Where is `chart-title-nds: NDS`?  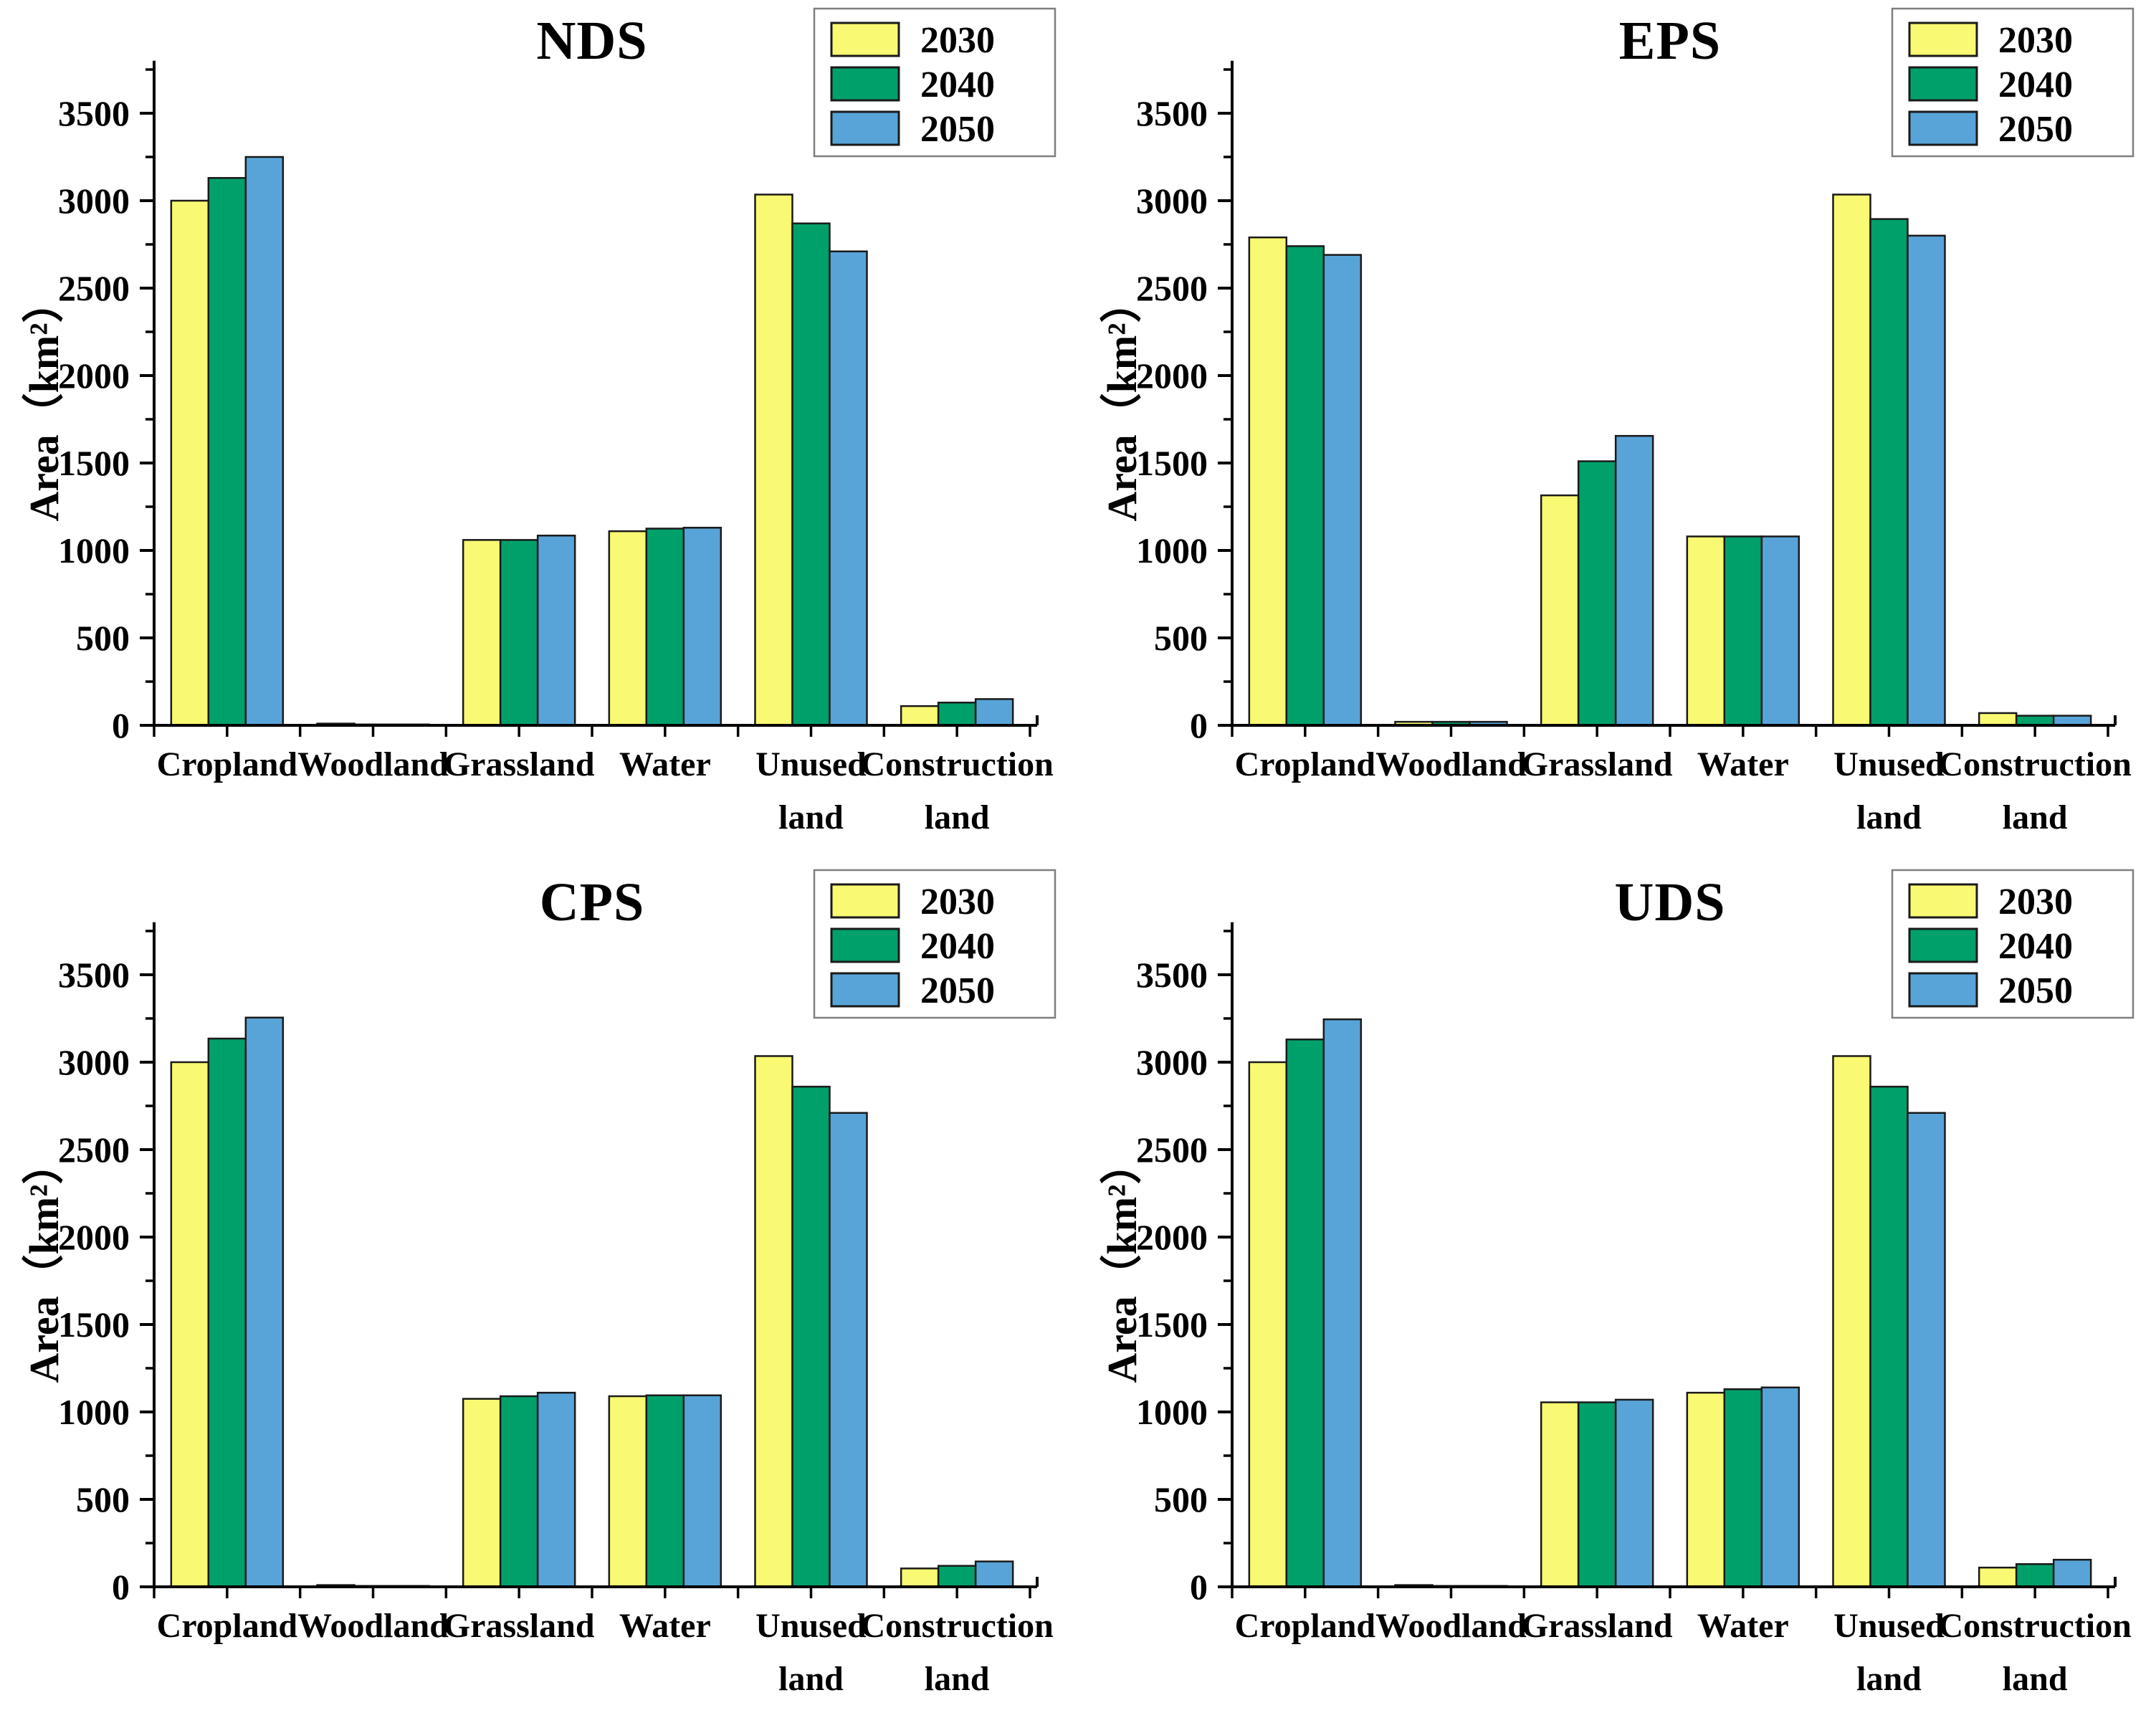 chart-title-nds: NDS is located at coordinates (592, 41).